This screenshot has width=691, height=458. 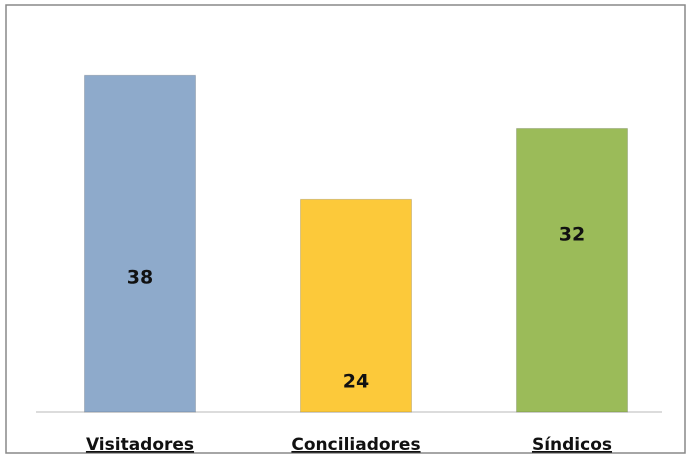 What do you see at coordinates (572, 235) in the screenshot?
I see `data-label: 32` at bounding box center [572, 235].